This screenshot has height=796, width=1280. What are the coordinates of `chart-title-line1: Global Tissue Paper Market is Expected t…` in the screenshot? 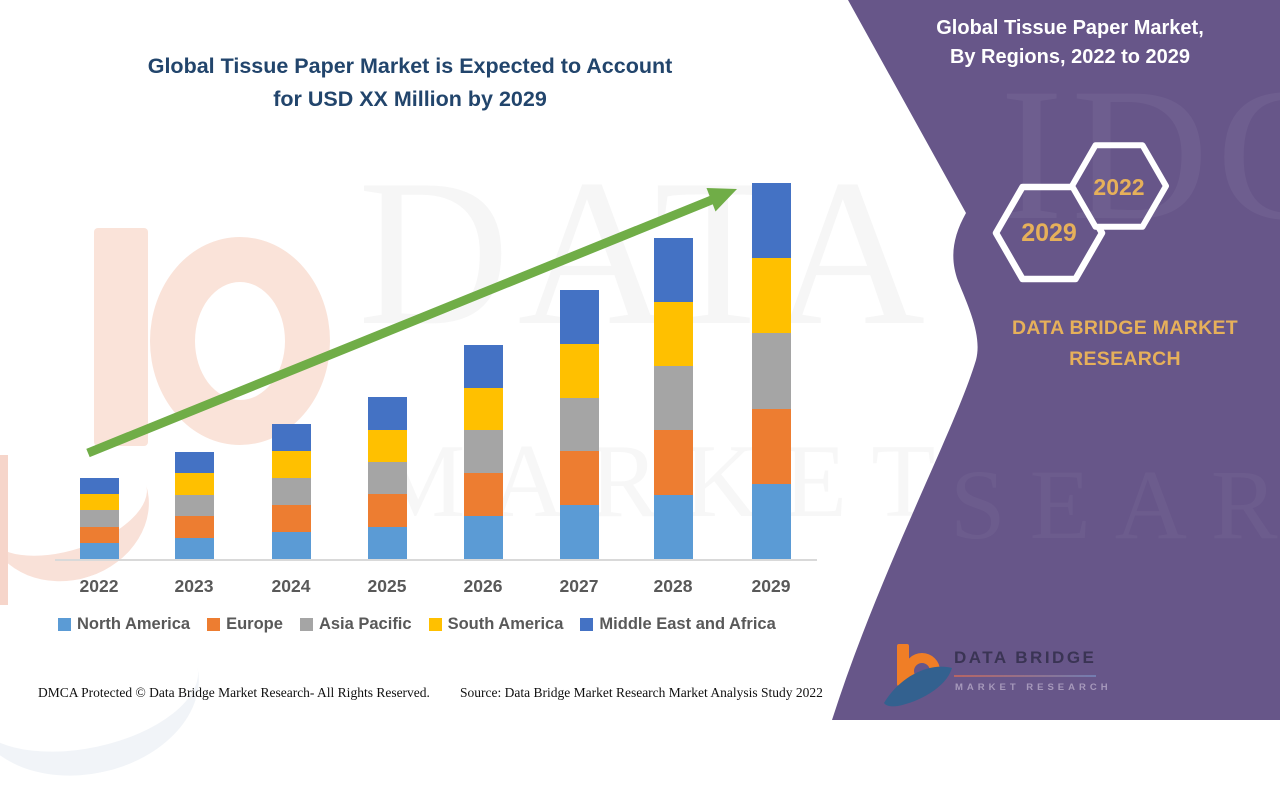 It's located at (410, 66).